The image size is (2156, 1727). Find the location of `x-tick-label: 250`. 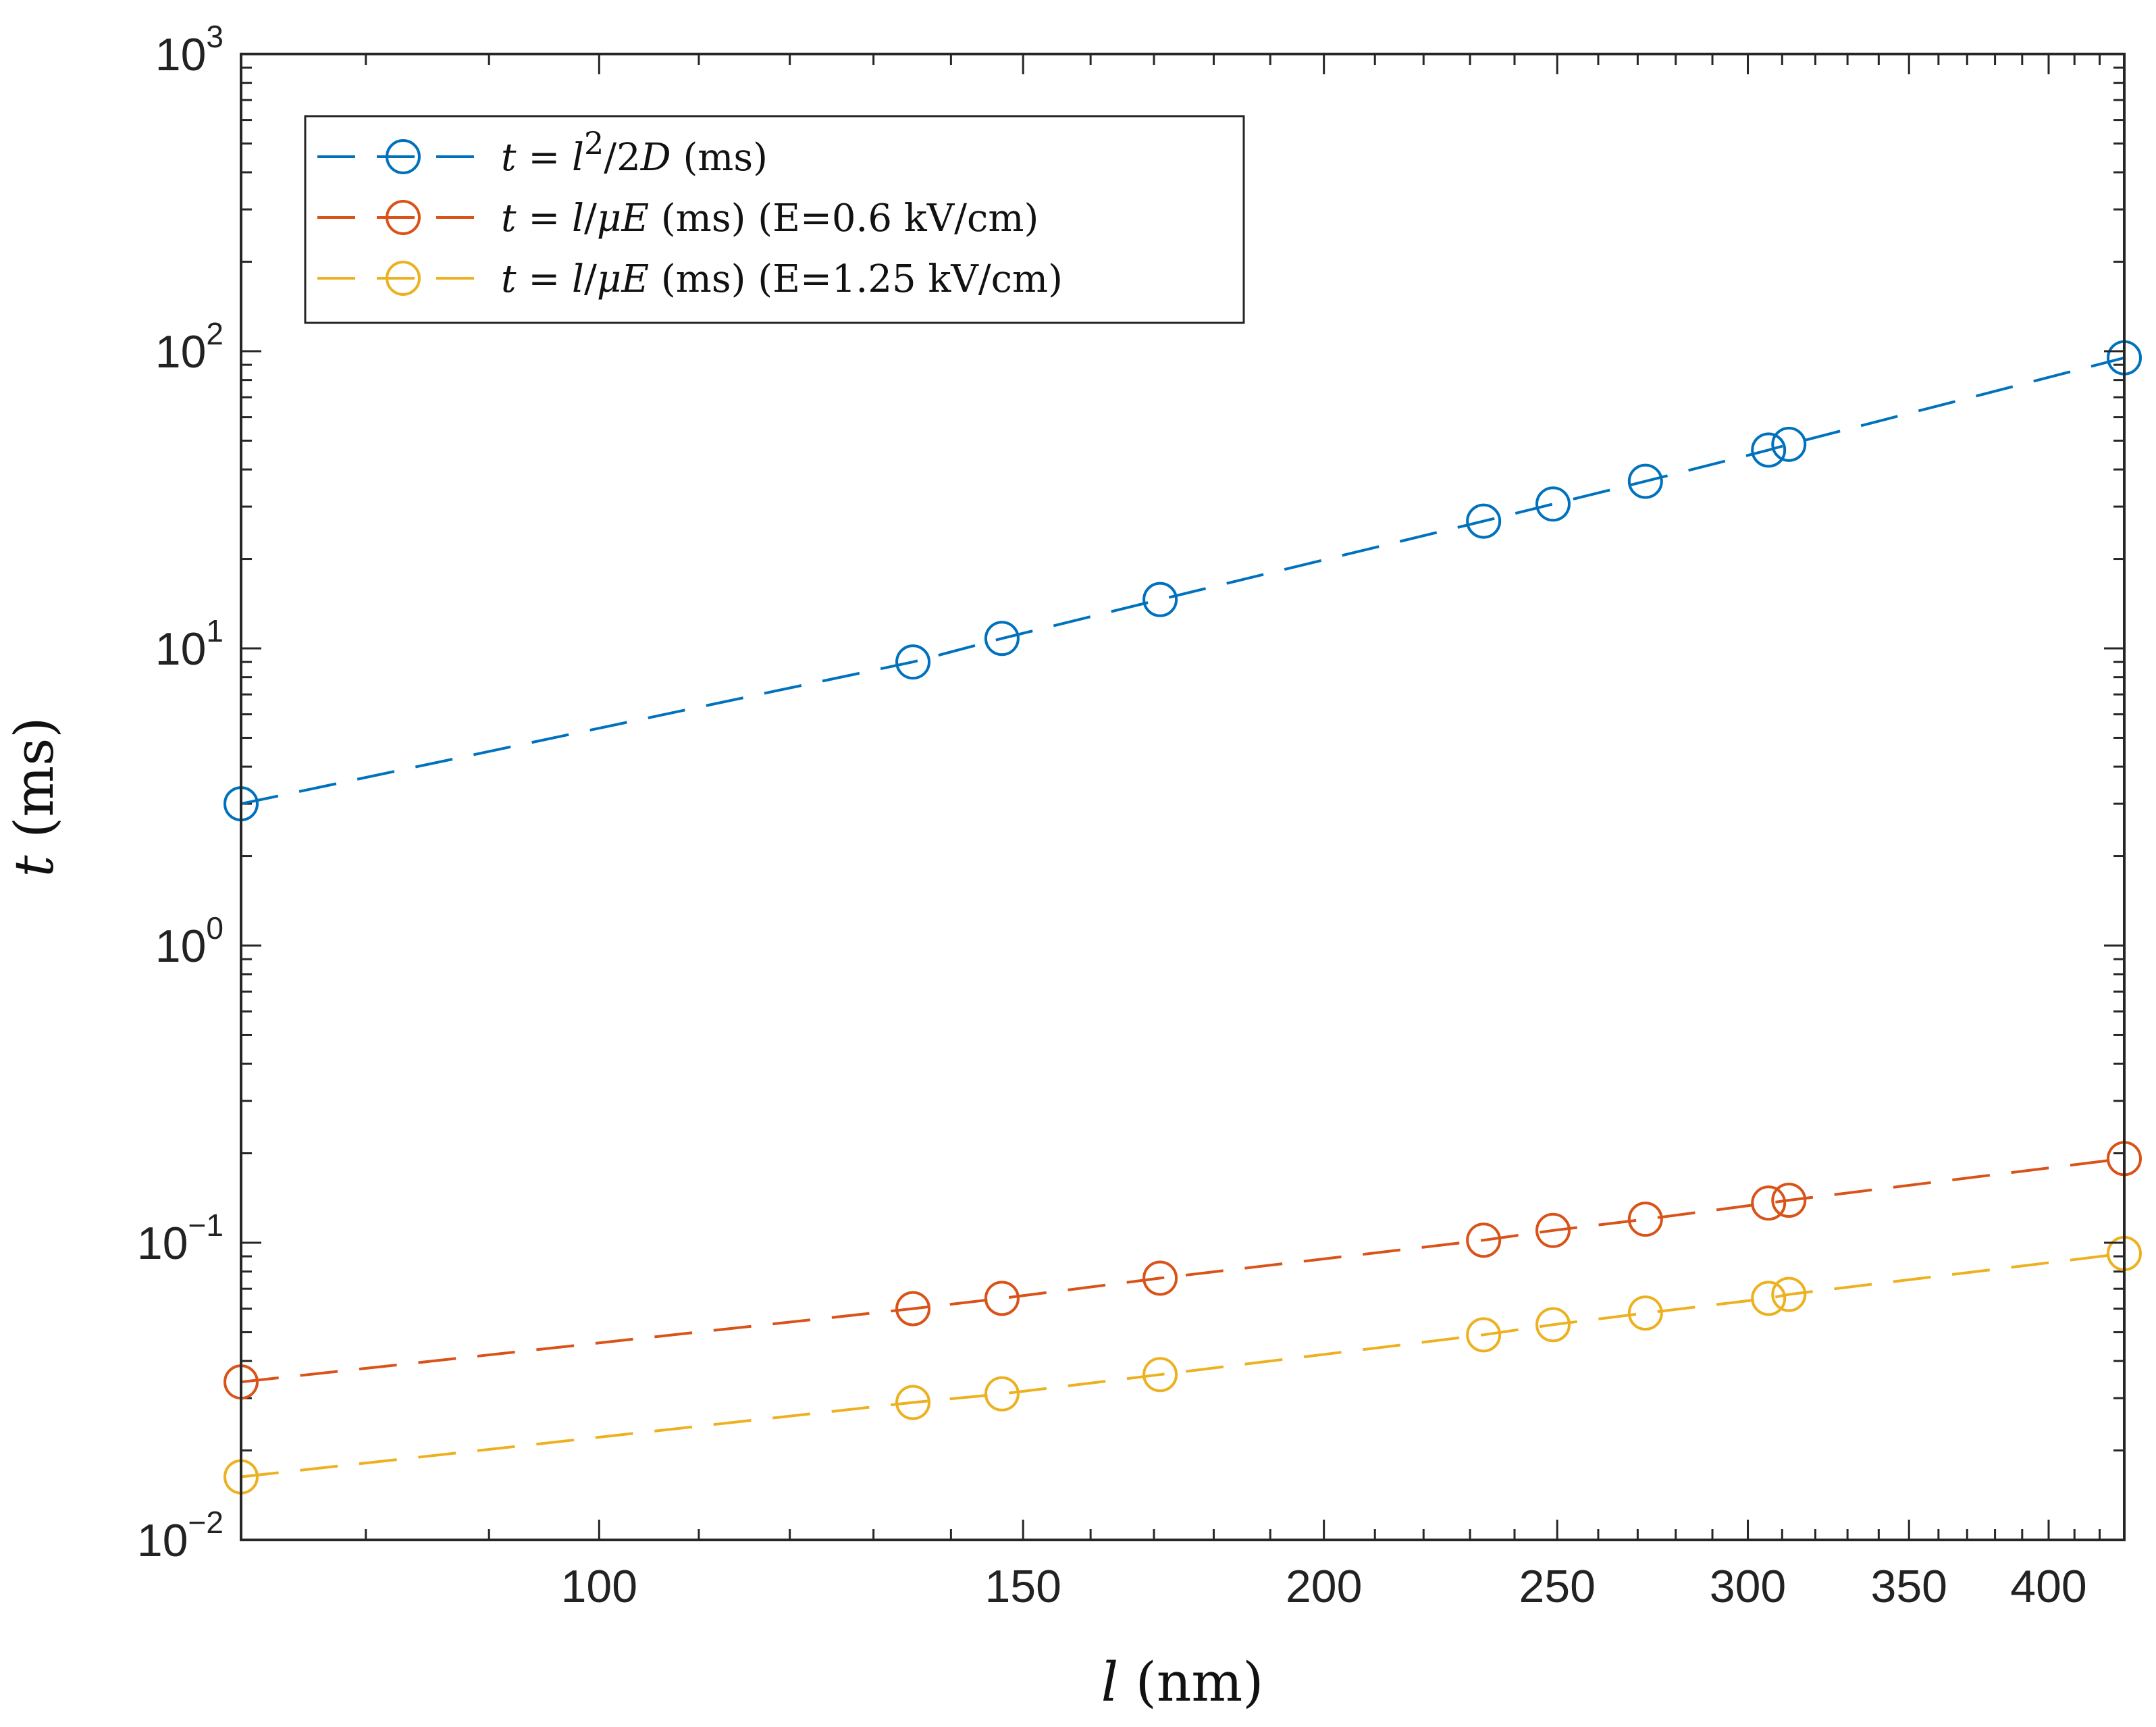

x-tick-label: 250 is located at coordinates (1557, 1586).